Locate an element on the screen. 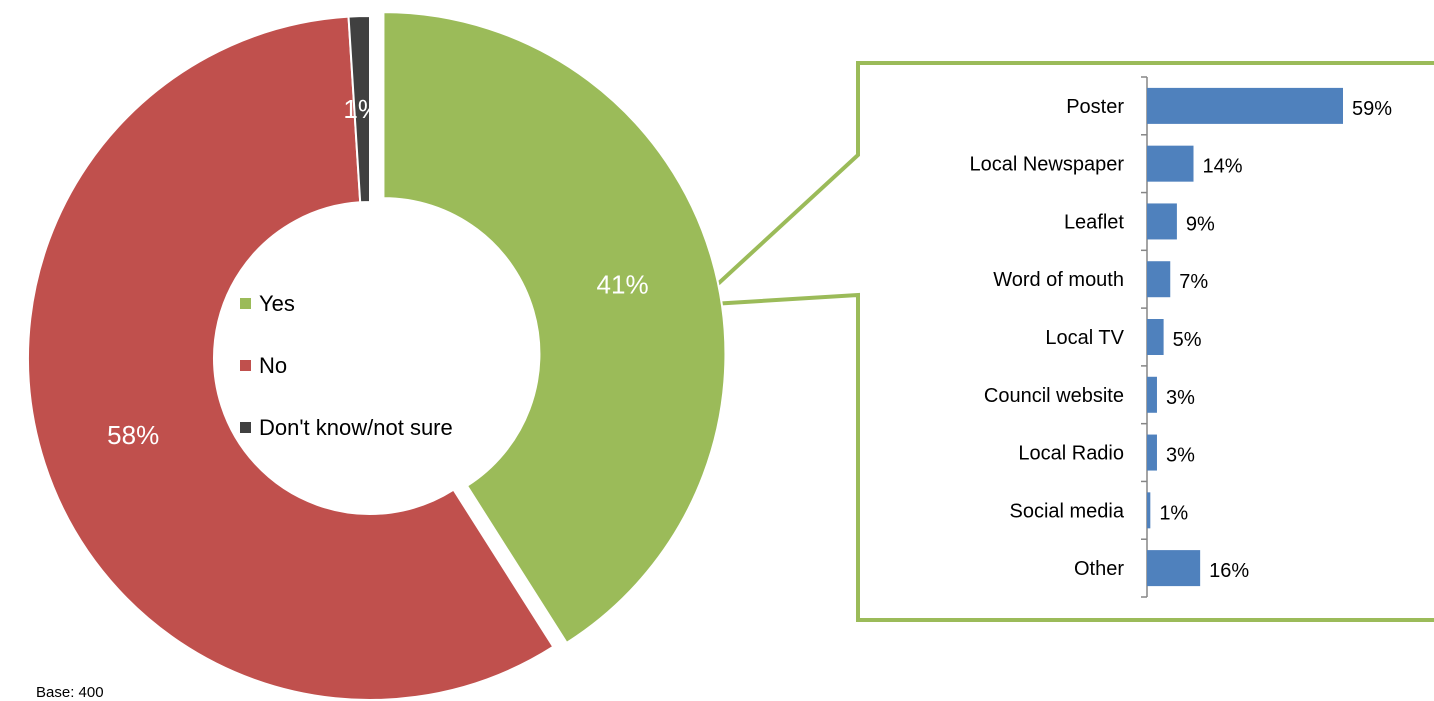  legend-swatch-dont-know is located at coordinates (245, 427).